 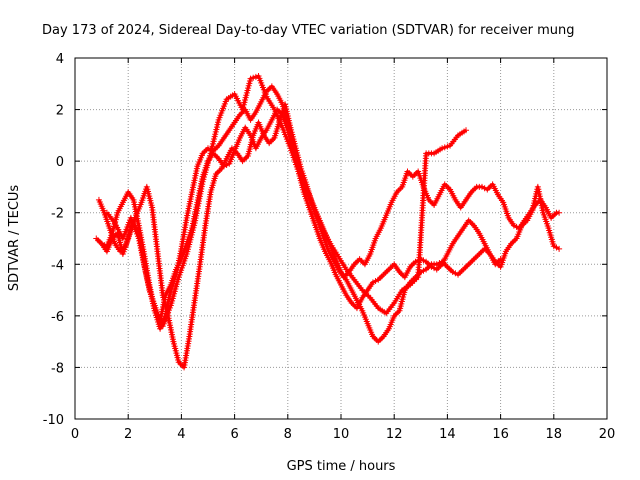 I want to click on y-tick-label: -2, so click(x=57, y=214).